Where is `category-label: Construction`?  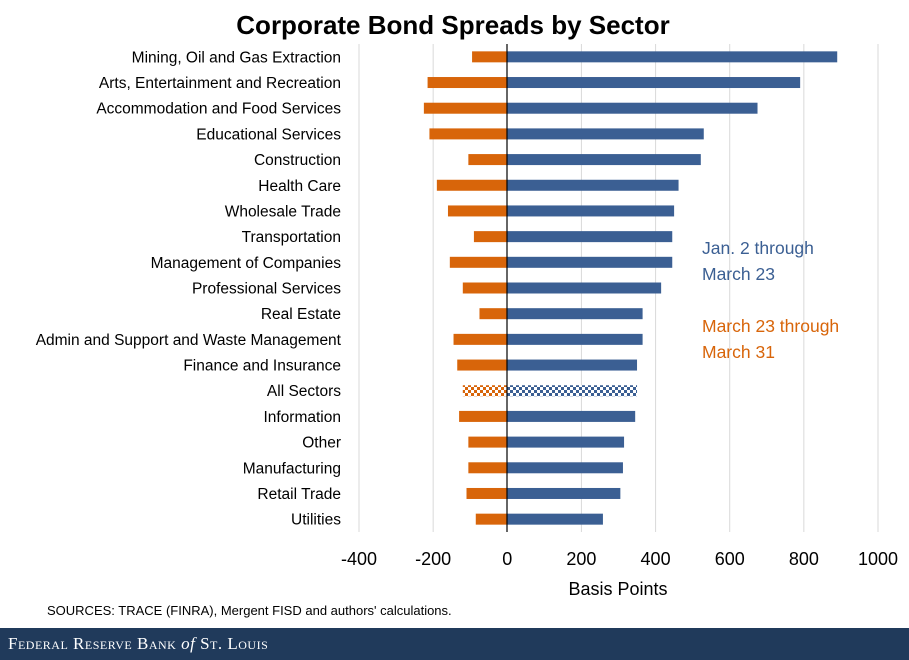 category-label: Construction is located at coordinates (297, 160).